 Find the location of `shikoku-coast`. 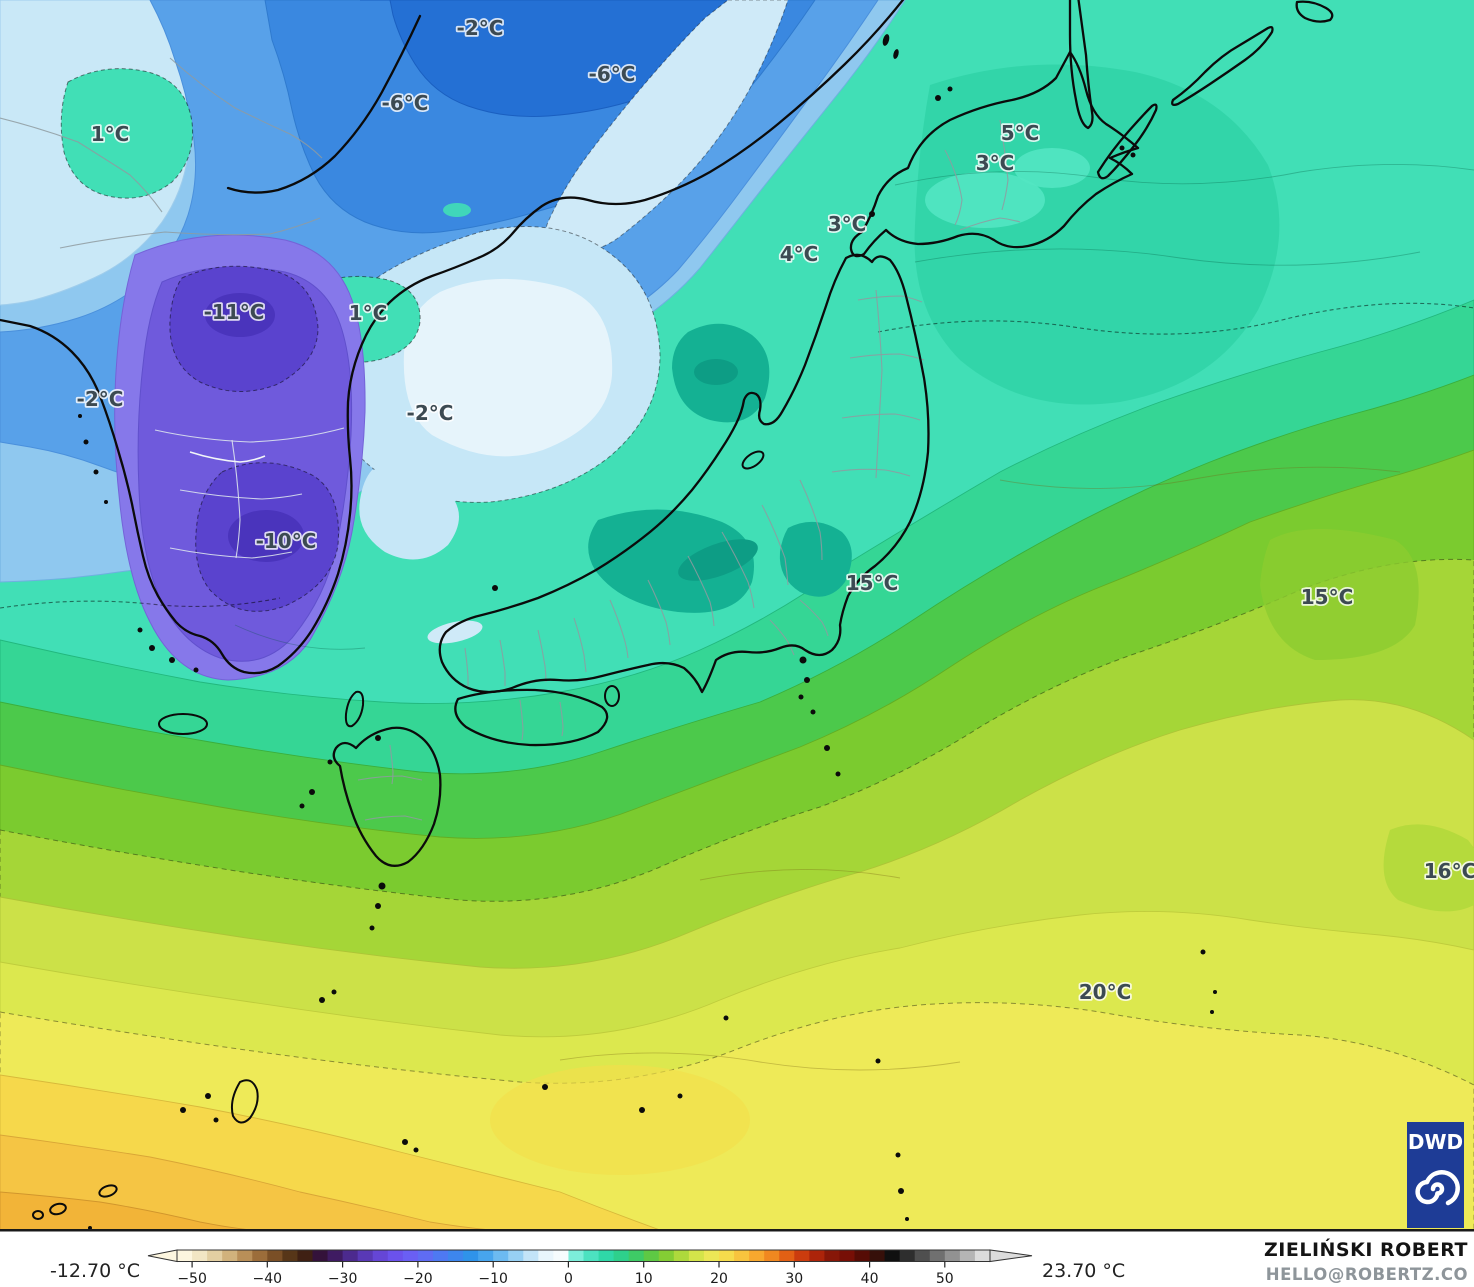

shikoku-coast is located at coordinates (531, 717).